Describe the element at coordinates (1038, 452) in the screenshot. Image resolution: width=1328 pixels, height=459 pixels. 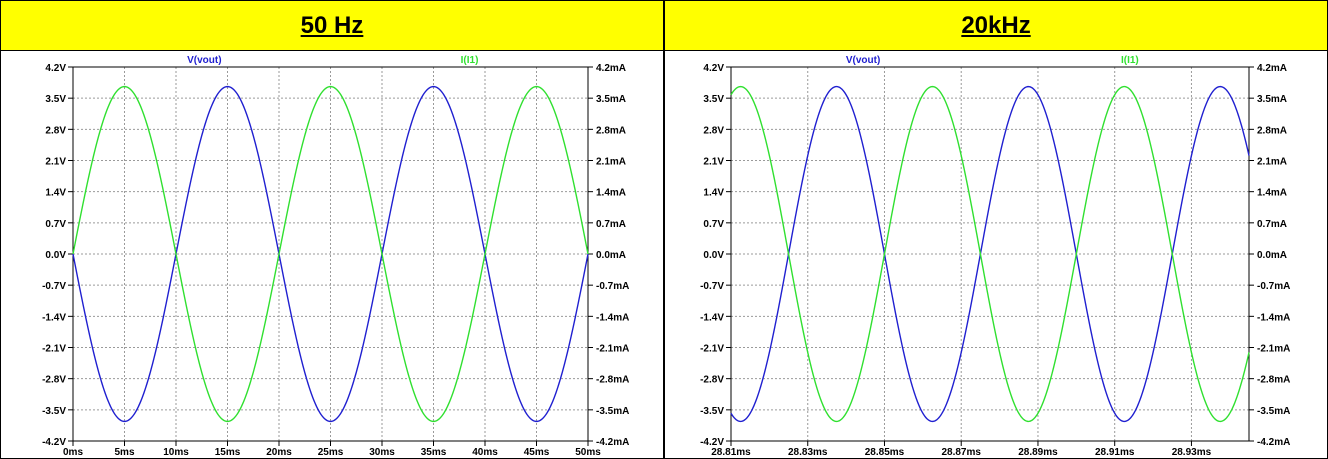
I see `x-tick-label: 28.89ms` at that location.